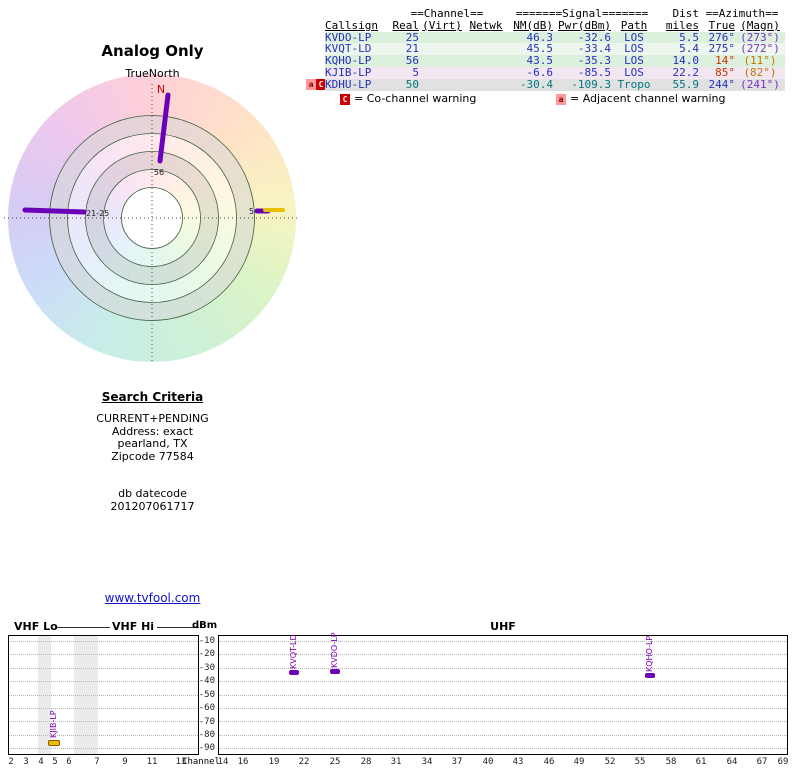 The width and height of the screenshot is (800, 768). I want to click on azimuth-magn-cell: (241°), so click(760, 84).